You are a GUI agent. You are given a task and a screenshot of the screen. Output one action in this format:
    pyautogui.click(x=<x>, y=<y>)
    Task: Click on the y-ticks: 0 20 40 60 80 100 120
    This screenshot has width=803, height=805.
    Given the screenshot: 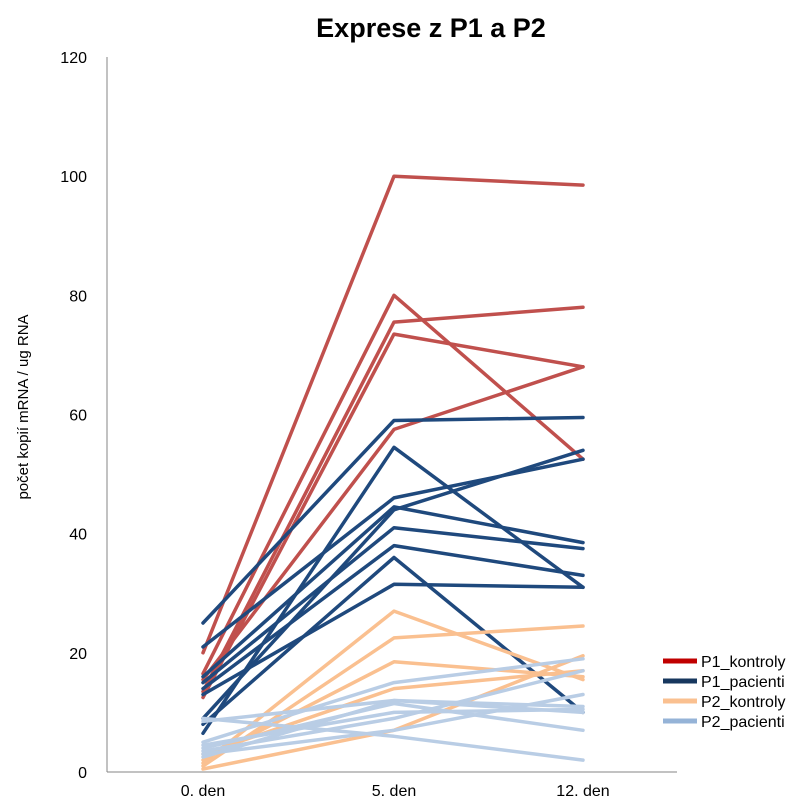 What is the action you would take?
    pyautogui.click(x=73, y=416)
    